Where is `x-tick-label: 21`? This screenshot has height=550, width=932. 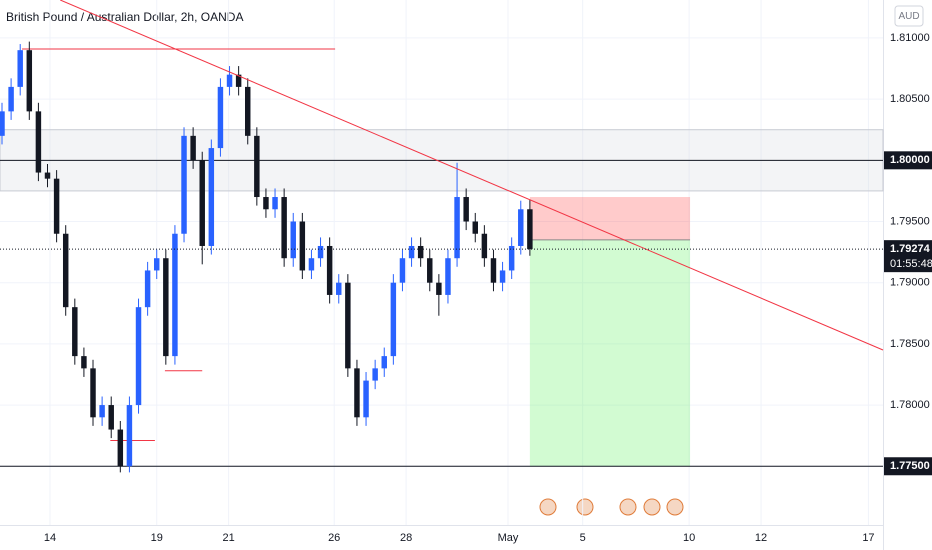
x-tick-label: 21 is located at coordinates (228, 538).